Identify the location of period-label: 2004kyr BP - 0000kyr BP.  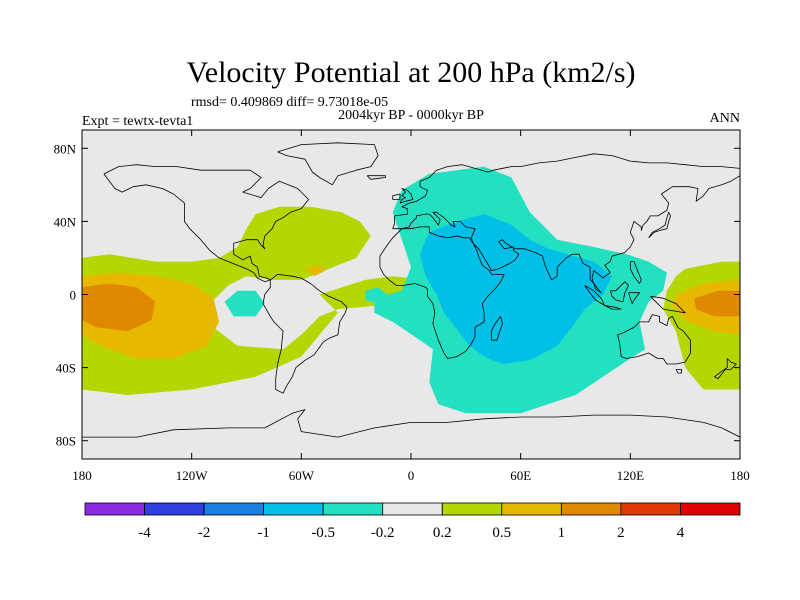
(411, 115).